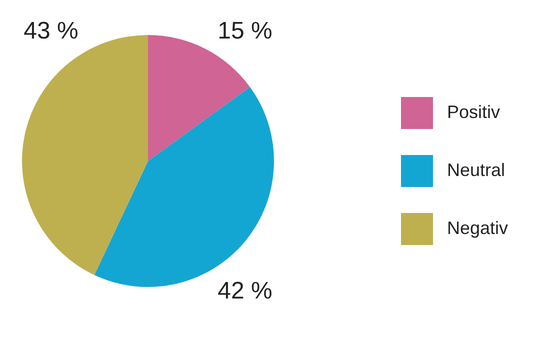 This screenshot has height=341, width=550. What do you see at coordinates (51, 31) in the screenshot?
I see `data-label: 43 %` at bounding box center [51, 31].